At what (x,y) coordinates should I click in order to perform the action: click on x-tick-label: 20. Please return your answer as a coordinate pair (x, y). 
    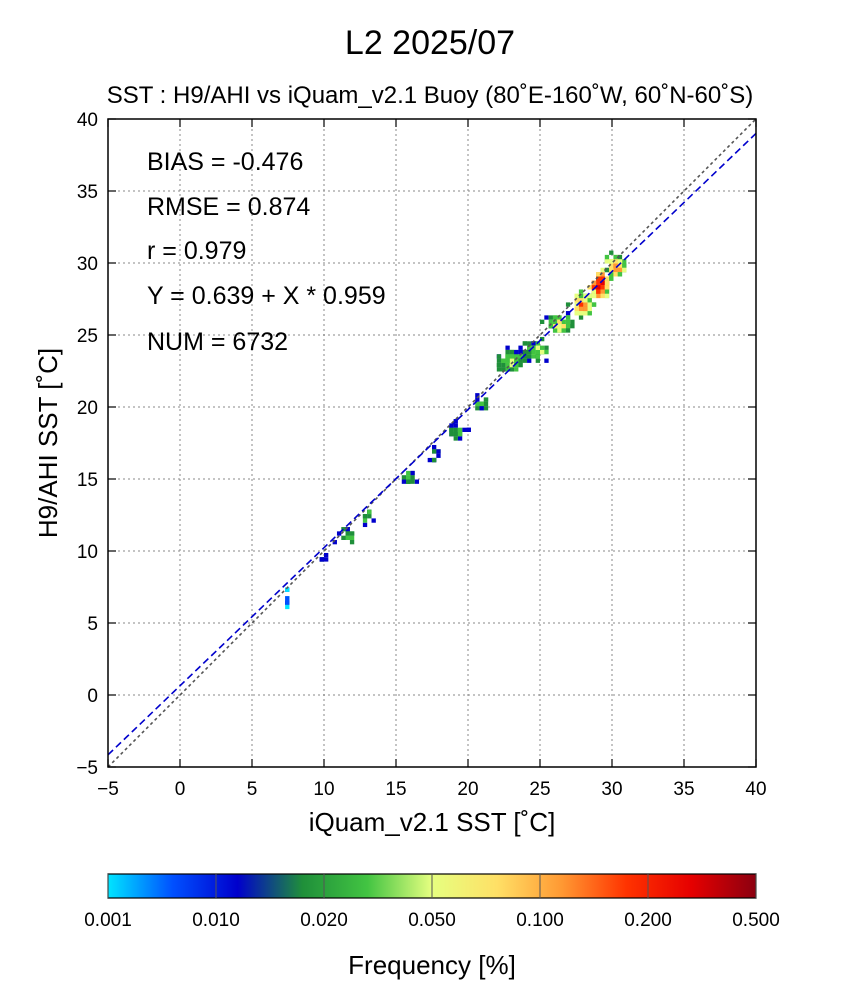
    Looking at the image, I should click on (467, 789).